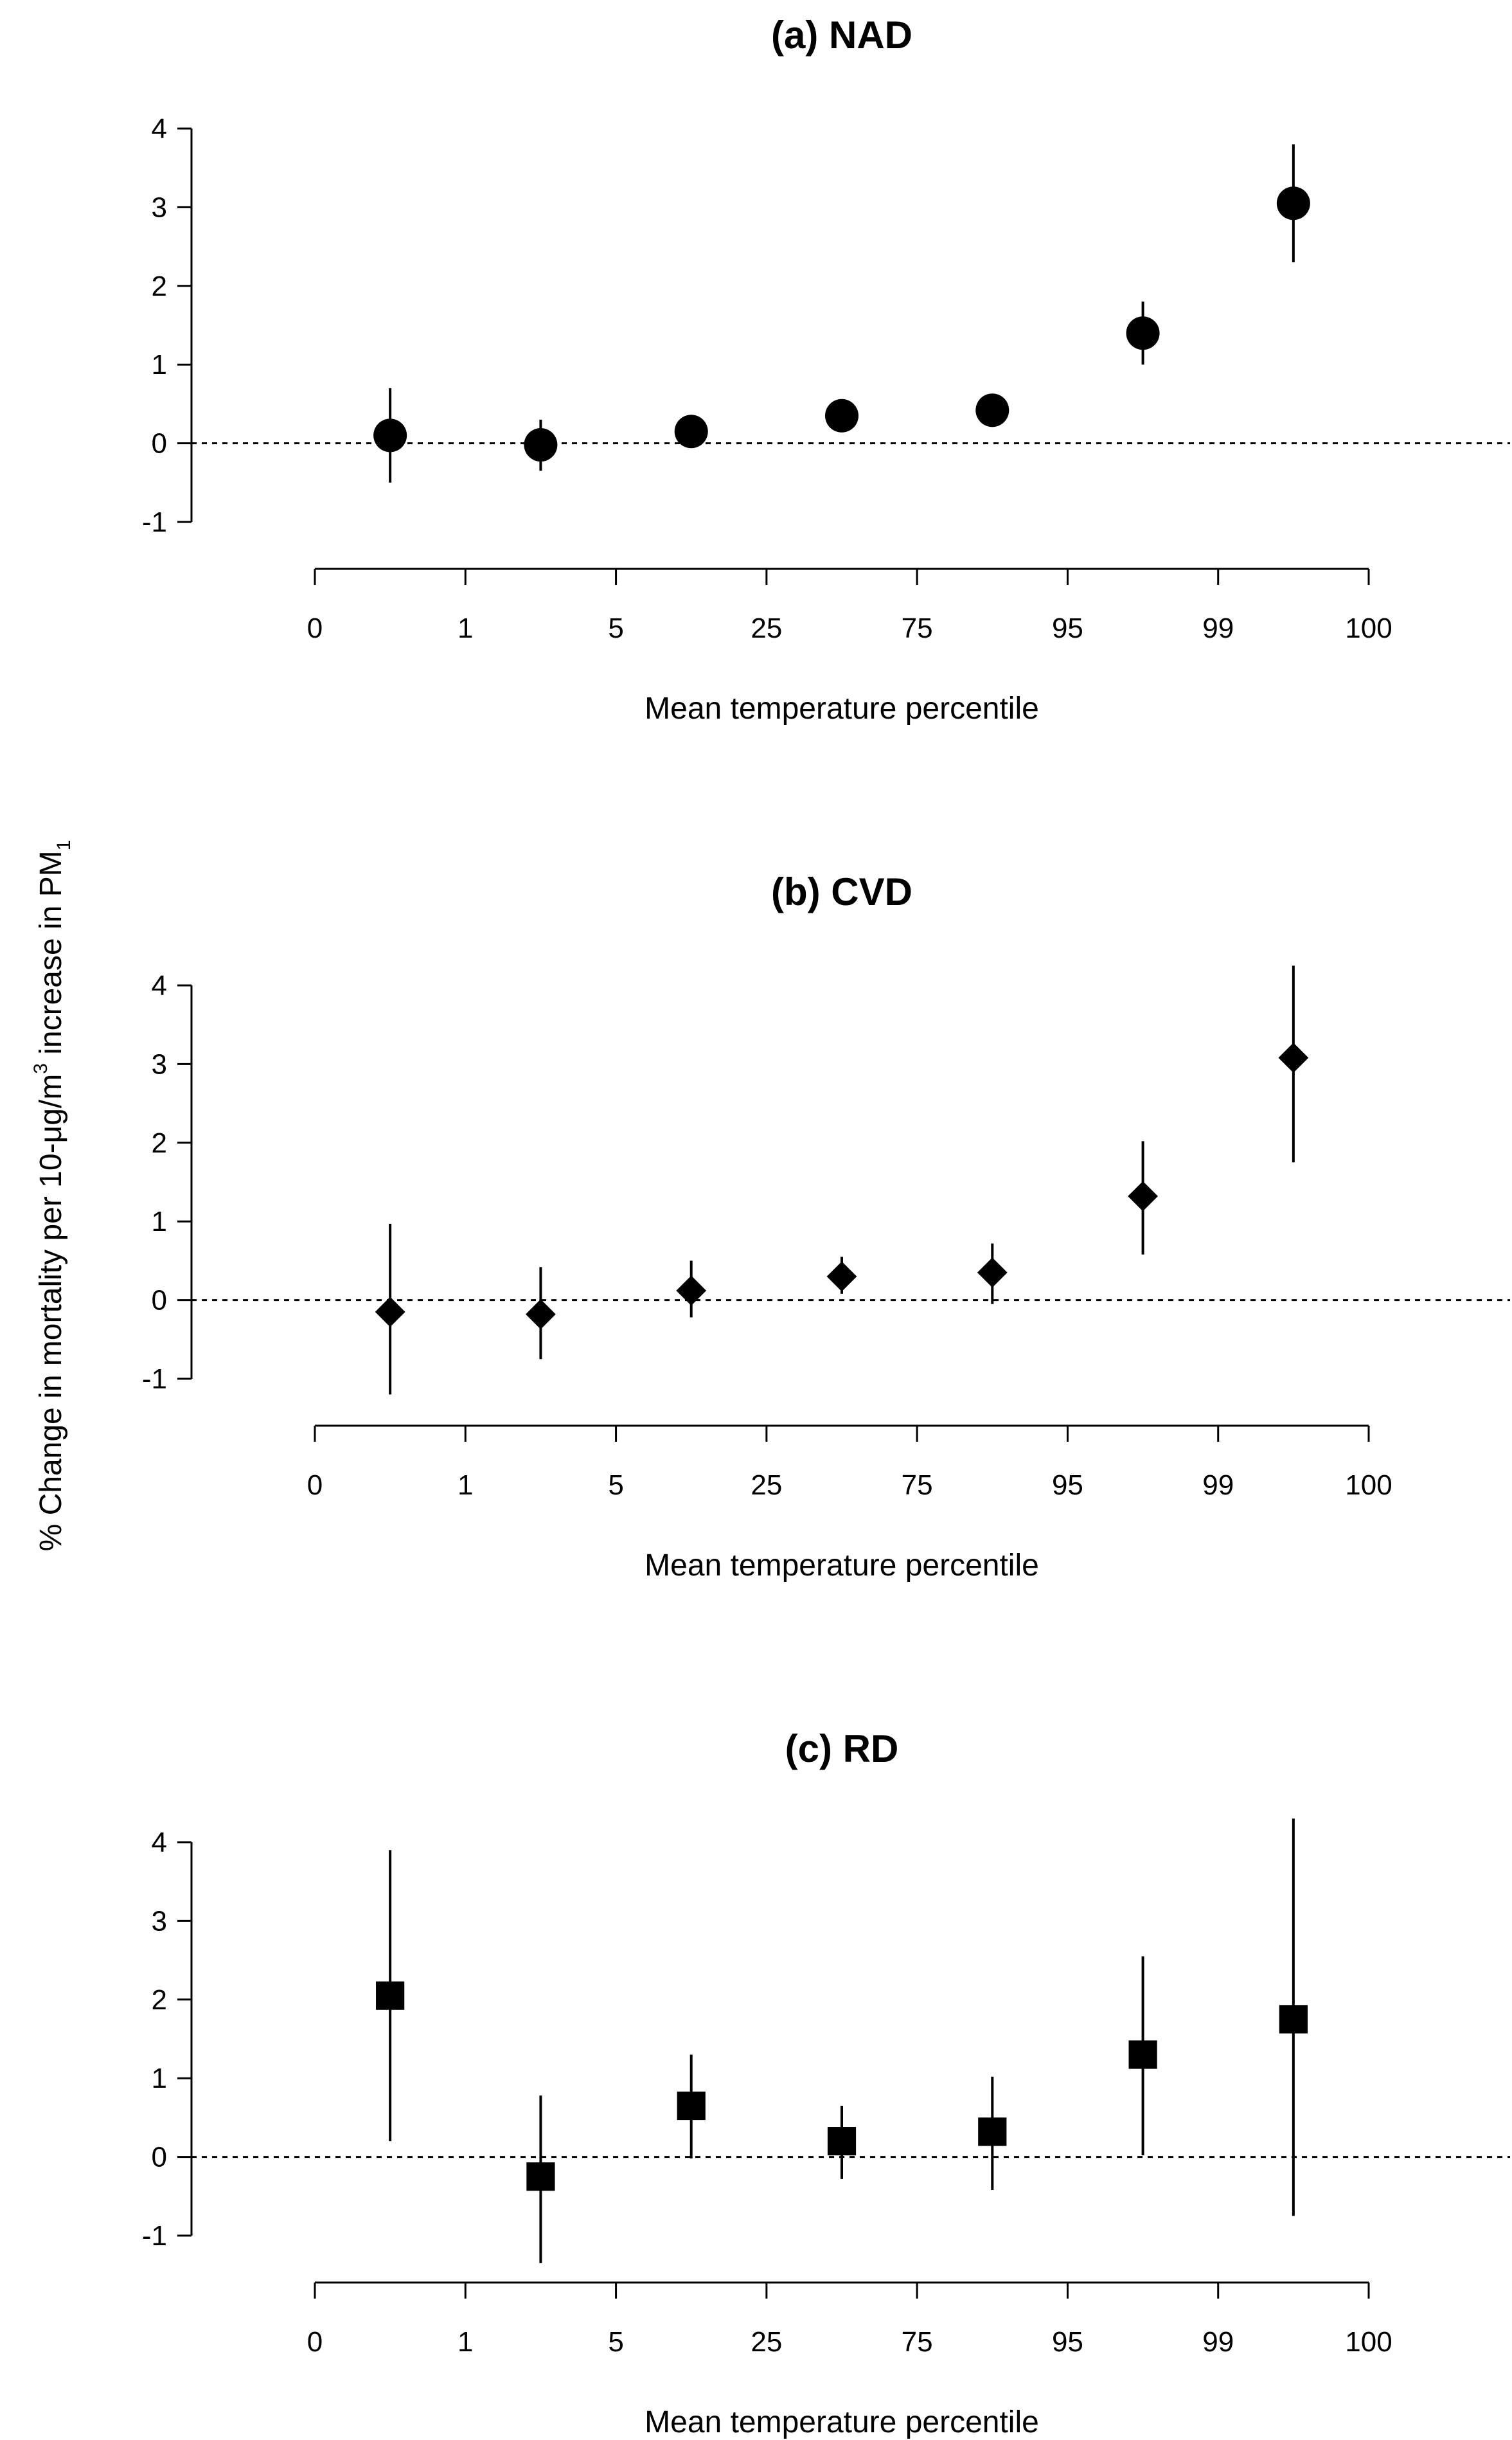  Describe the element at coordinates (841, 891) in the screenshot. I see `chart-title: (b) CVD` at that location.